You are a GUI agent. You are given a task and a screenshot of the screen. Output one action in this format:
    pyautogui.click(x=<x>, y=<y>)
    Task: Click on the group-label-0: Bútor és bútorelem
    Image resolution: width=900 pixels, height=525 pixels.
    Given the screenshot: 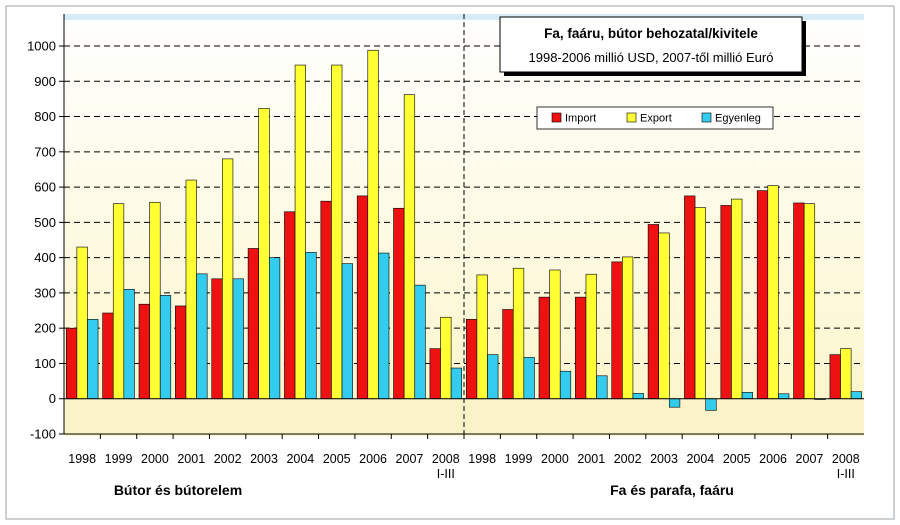 What is the action you would take?
    pyautogui.click(x=178, y=490)
    